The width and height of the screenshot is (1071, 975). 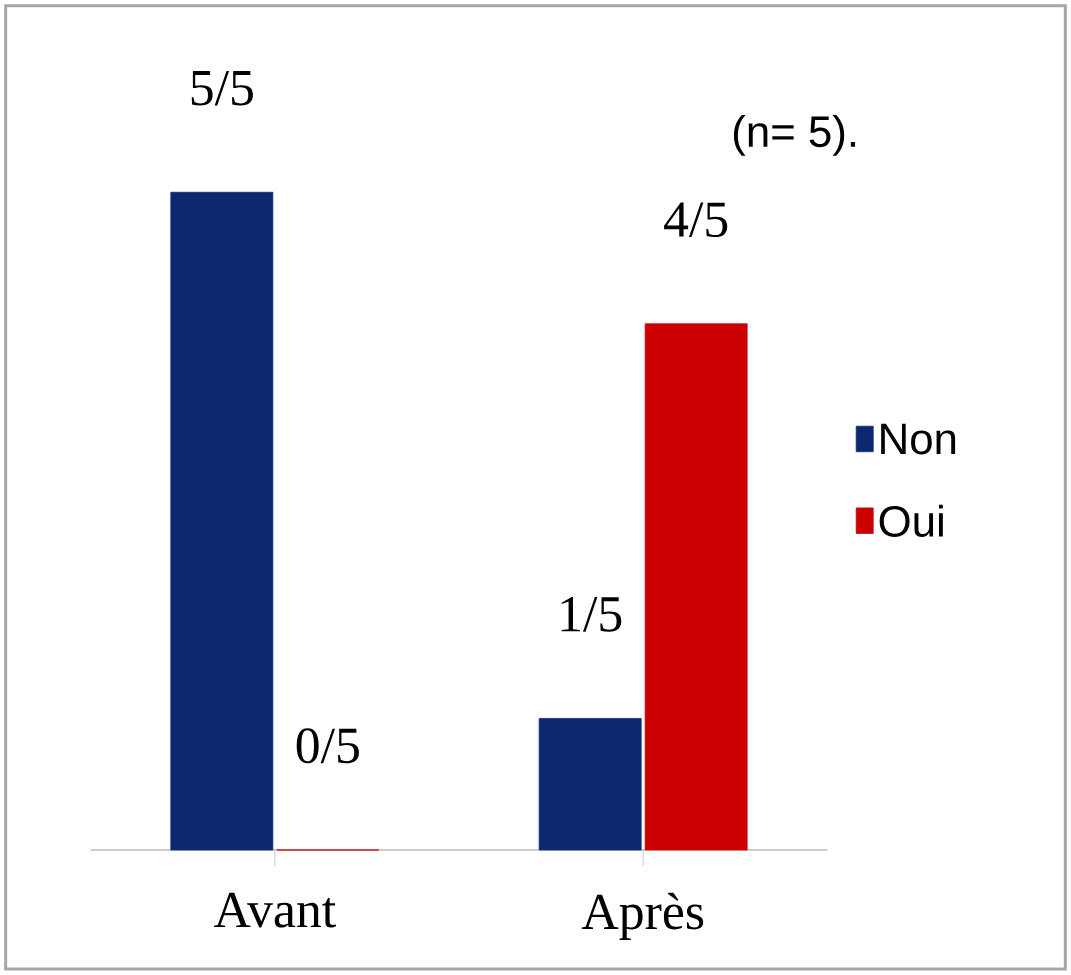 What do you see at coordinates (591, 614) in the screenshot?
I see `data-label: 1/5` at bounding box center [591, 614].